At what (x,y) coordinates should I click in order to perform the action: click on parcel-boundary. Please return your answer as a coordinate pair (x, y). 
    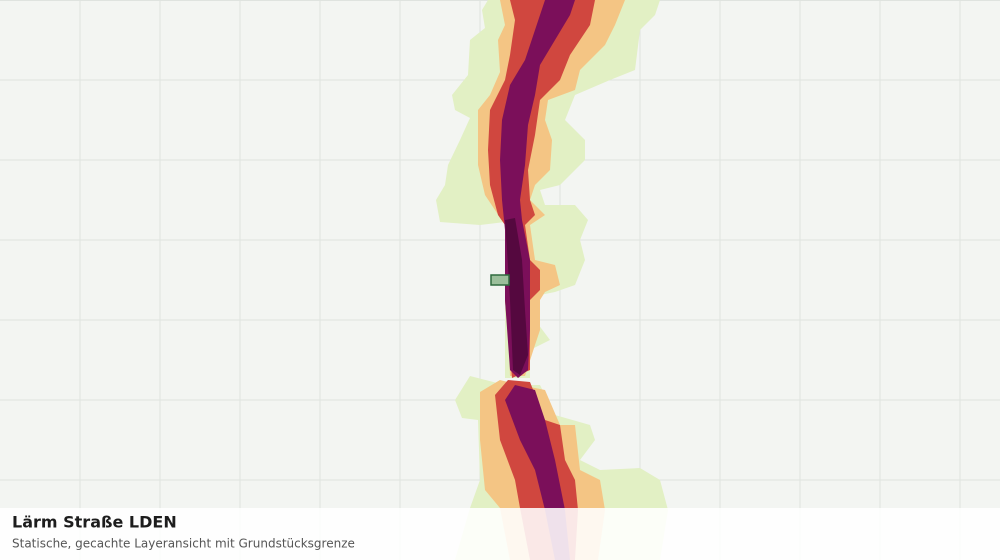
    Looking at the image, I should click on (500, 280).